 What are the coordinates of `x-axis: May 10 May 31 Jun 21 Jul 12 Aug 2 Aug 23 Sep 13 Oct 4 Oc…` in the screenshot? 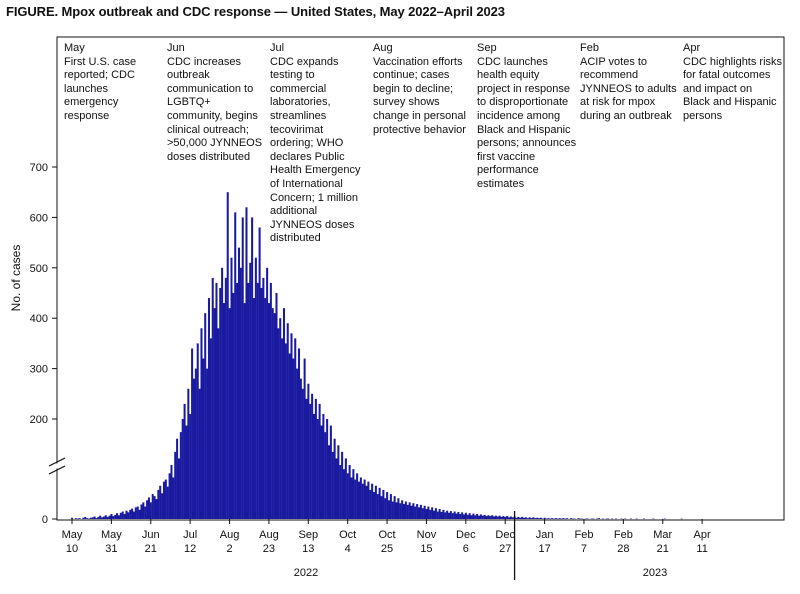 It's located at (386, 545).